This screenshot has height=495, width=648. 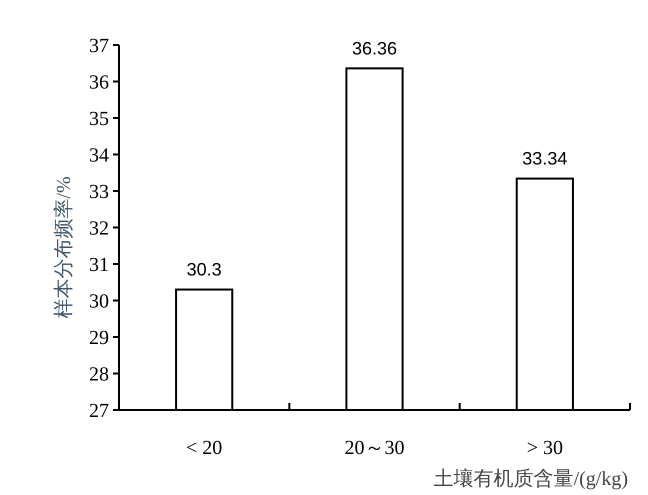 I want to click on y-tick-label: 32, so click(x=99, y=229).